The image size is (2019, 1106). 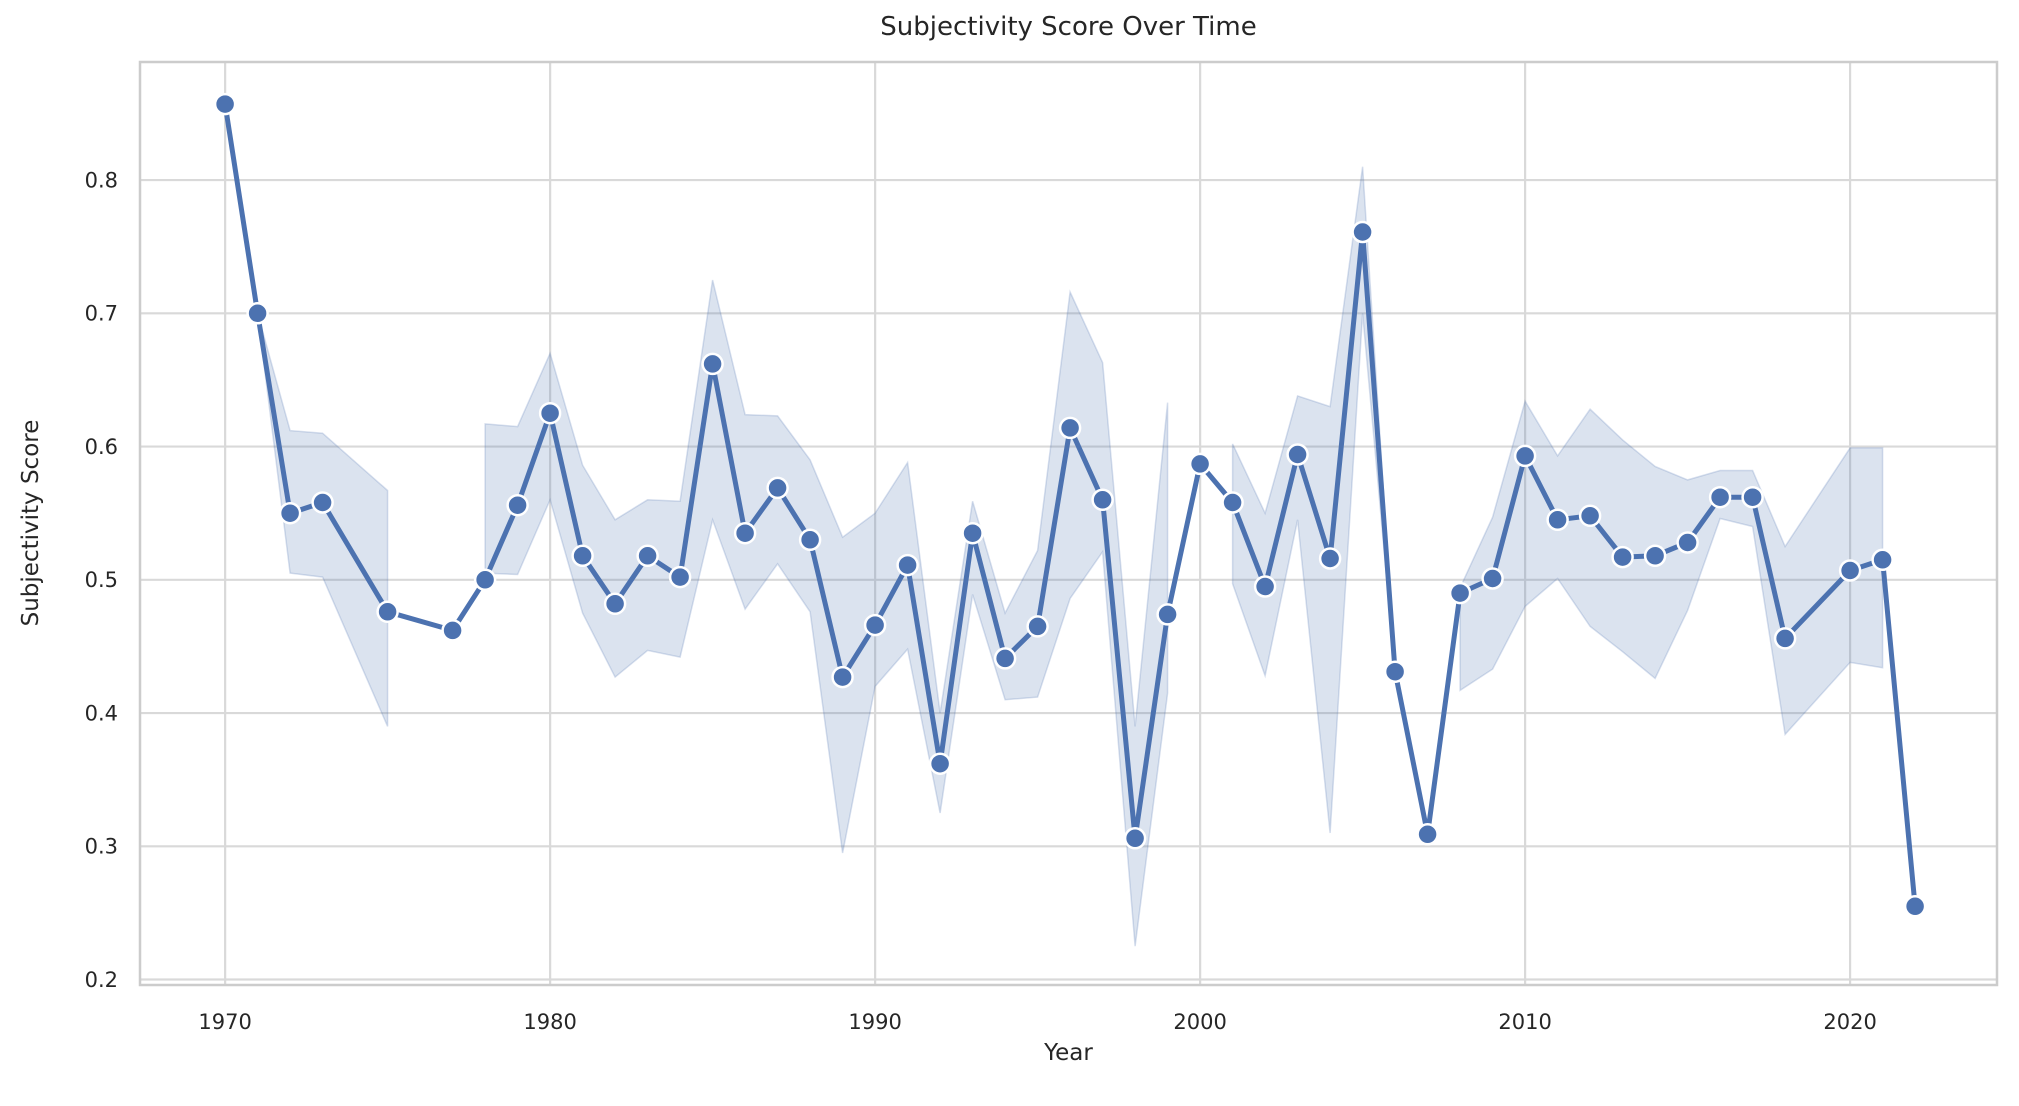 I want to click on data-point-1979, so click(x=517, y=505).